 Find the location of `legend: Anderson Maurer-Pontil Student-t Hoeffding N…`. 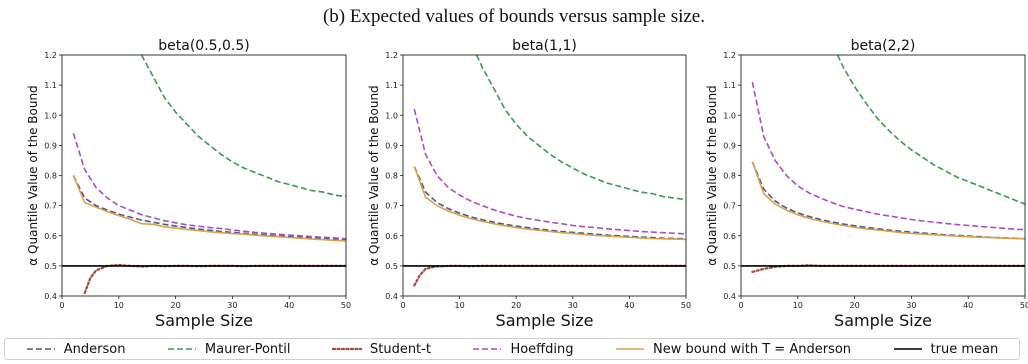

legend: Anderson Maurer-Pontil Student-t Hoeffding N… is located at coordinates (512, 349).